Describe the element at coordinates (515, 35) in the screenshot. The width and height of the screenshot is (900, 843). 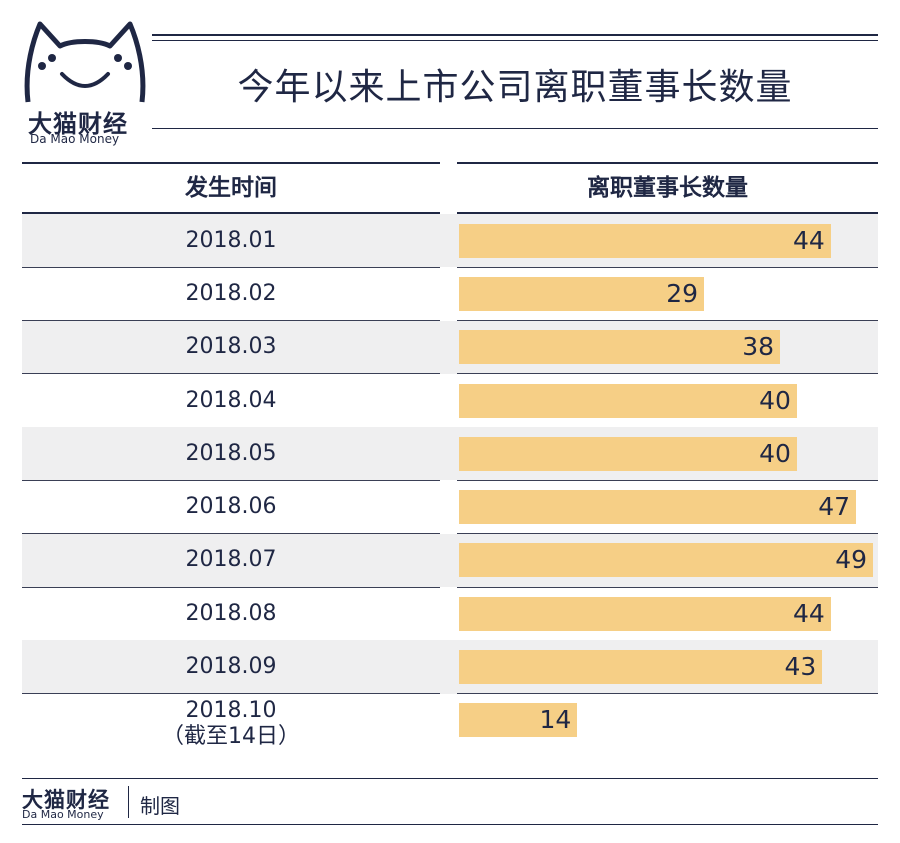
I see `title-rule-top` at that location.